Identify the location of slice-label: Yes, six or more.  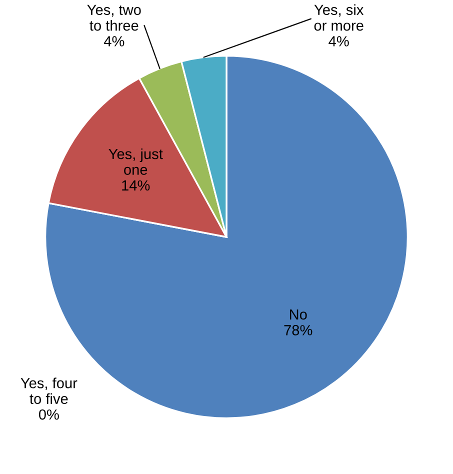
(339, 17).